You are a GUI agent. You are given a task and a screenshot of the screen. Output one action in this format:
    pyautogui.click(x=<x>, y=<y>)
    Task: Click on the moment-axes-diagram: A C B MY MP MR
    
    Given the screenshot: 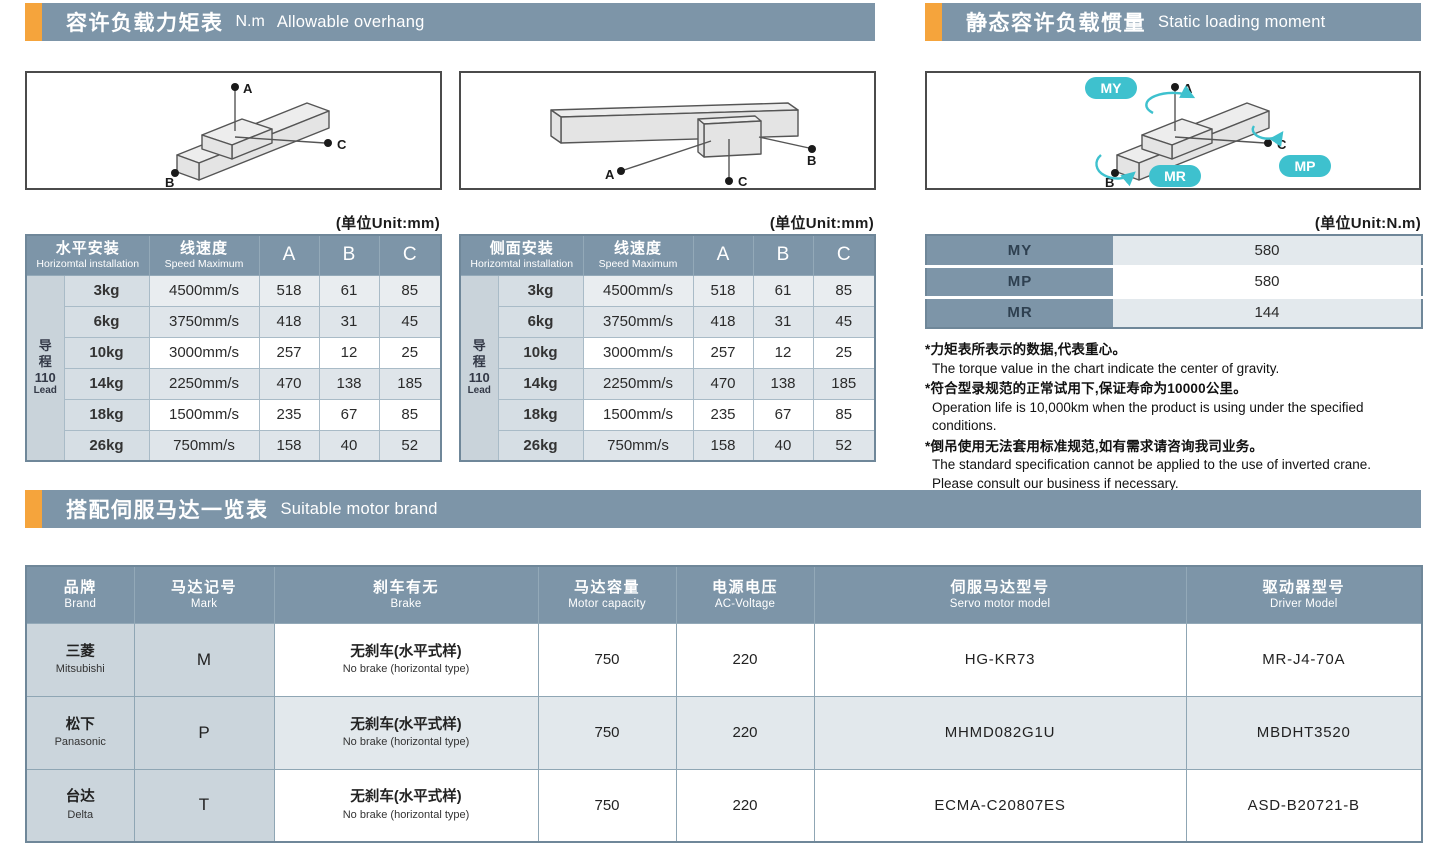 What is the action you would take?
    pyautogui.click(x=1208, y=132)
    